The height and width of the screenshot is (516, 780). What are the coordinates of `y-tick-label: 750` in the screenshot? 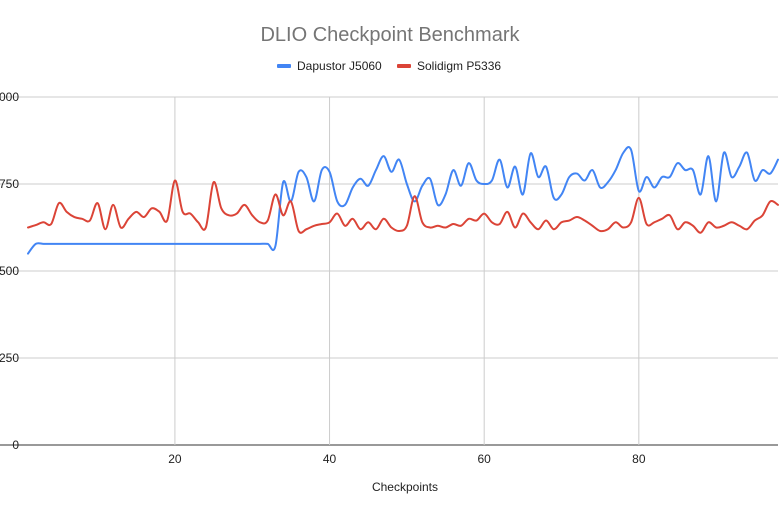 It's located at (9, 184).